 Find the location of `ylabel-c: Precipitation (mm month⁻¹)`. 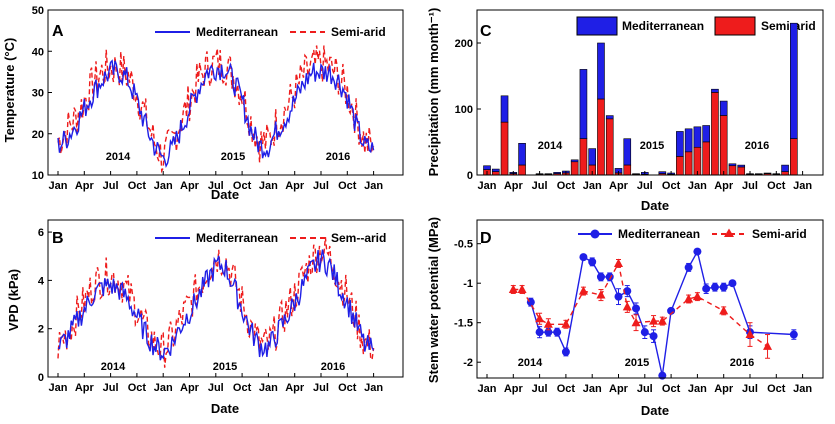

ylabel-c: Precipitation (mm month⁻¹) is located at coordinates (433, 92).